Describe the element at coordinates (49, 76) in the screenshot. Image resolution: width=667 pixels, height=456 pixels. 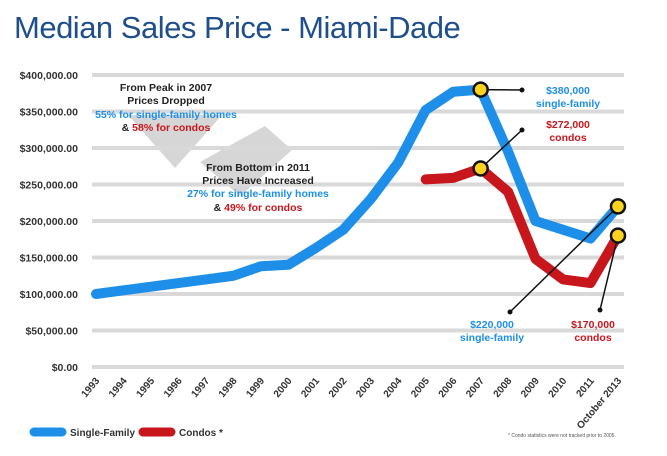
I see `y-tick-label: $400,000.00` at that location.